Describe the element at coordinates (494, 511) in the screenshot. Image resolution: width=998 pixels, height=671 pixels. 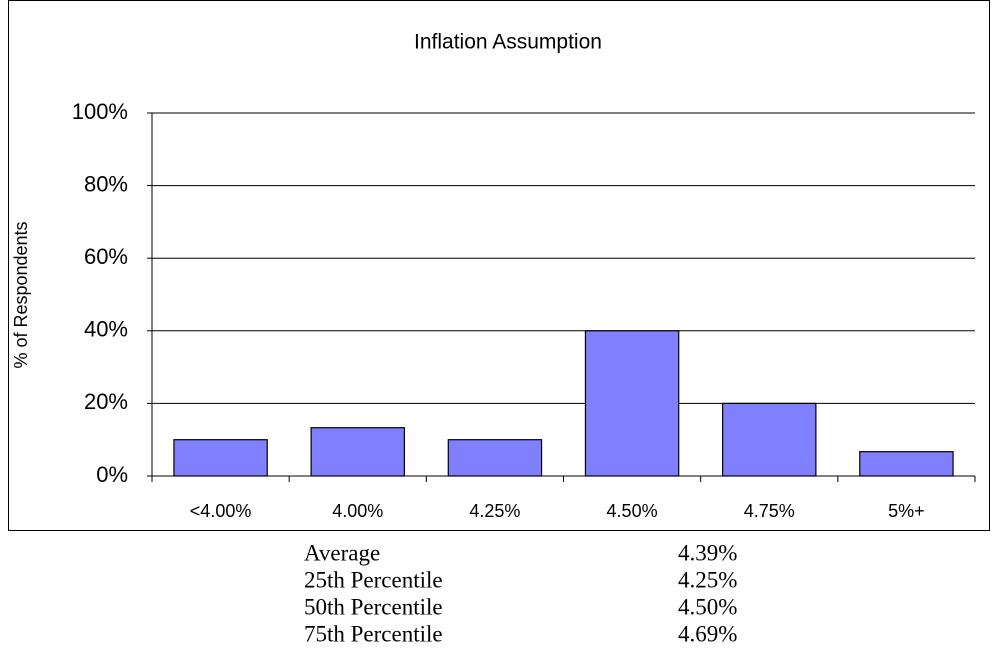
I see `x-tick-label: 4.25%` at that location.